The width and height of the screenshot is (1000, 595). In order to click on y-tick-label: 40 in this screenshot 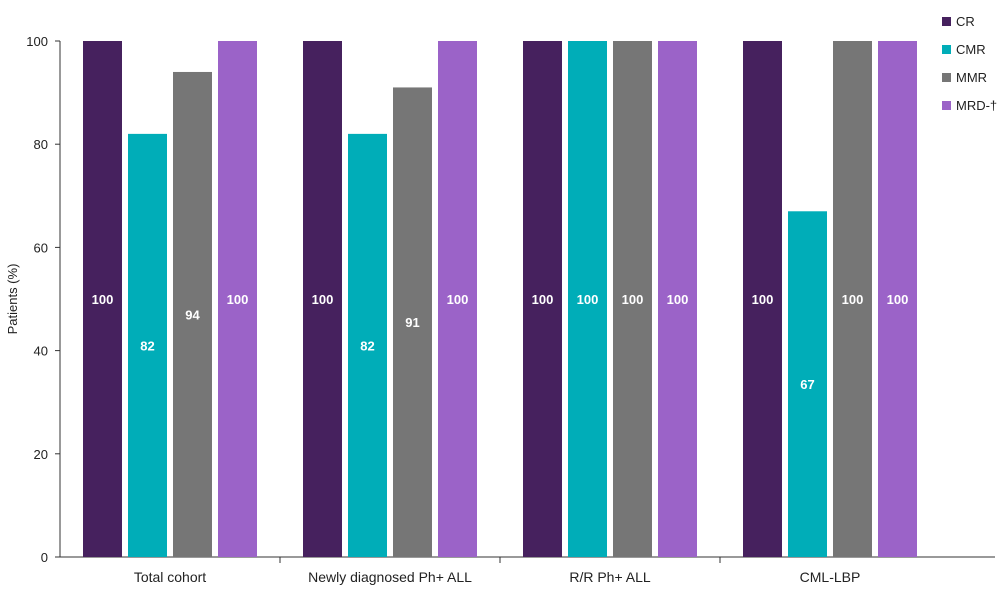, I will do `click(41, 351)`.